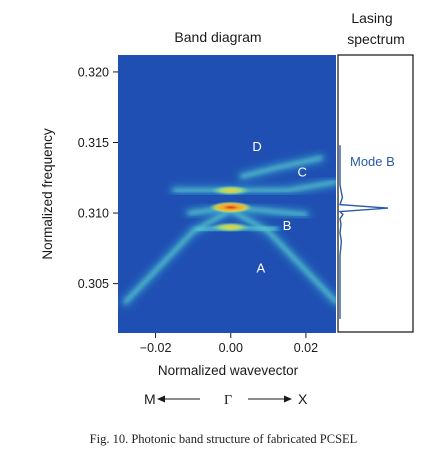  What do you see at coordinates (372, 161) in the screenshot?
I see `mode-b-label: Mode B` at bounding box center [372, 161].